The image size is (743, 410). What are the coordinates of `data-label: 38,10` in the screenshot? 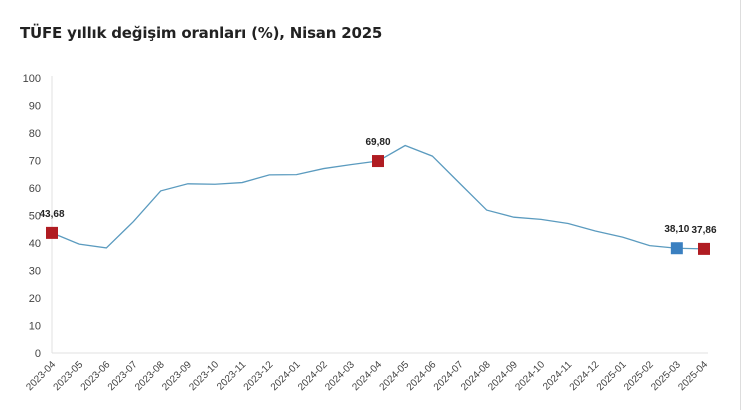 It's located at (676, 229).